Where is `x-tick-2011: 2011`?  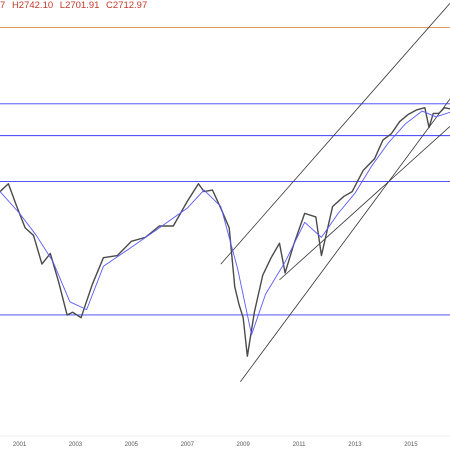
x-tick-2011: 2011 is located at coordinates (300, 445).